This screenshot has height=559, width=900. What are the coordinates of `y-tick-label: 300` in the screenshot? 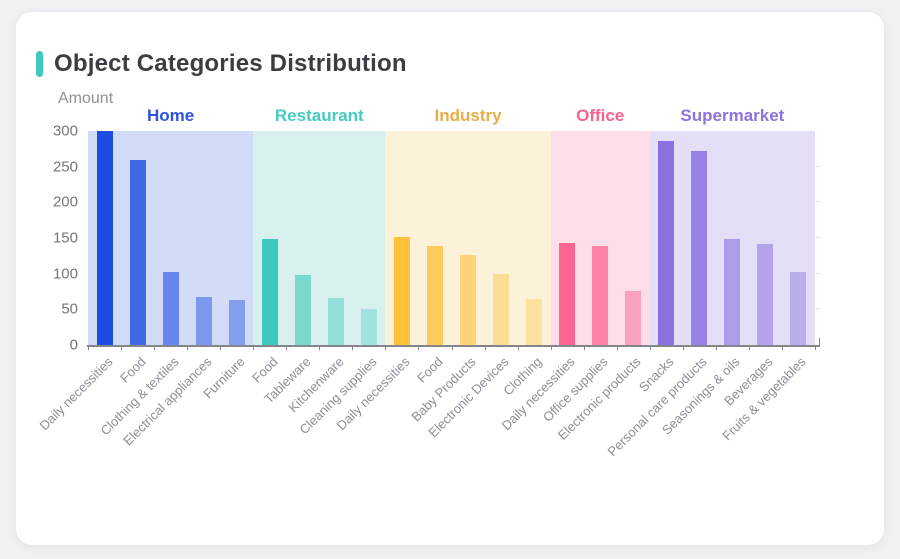 It's located at (65, 131).